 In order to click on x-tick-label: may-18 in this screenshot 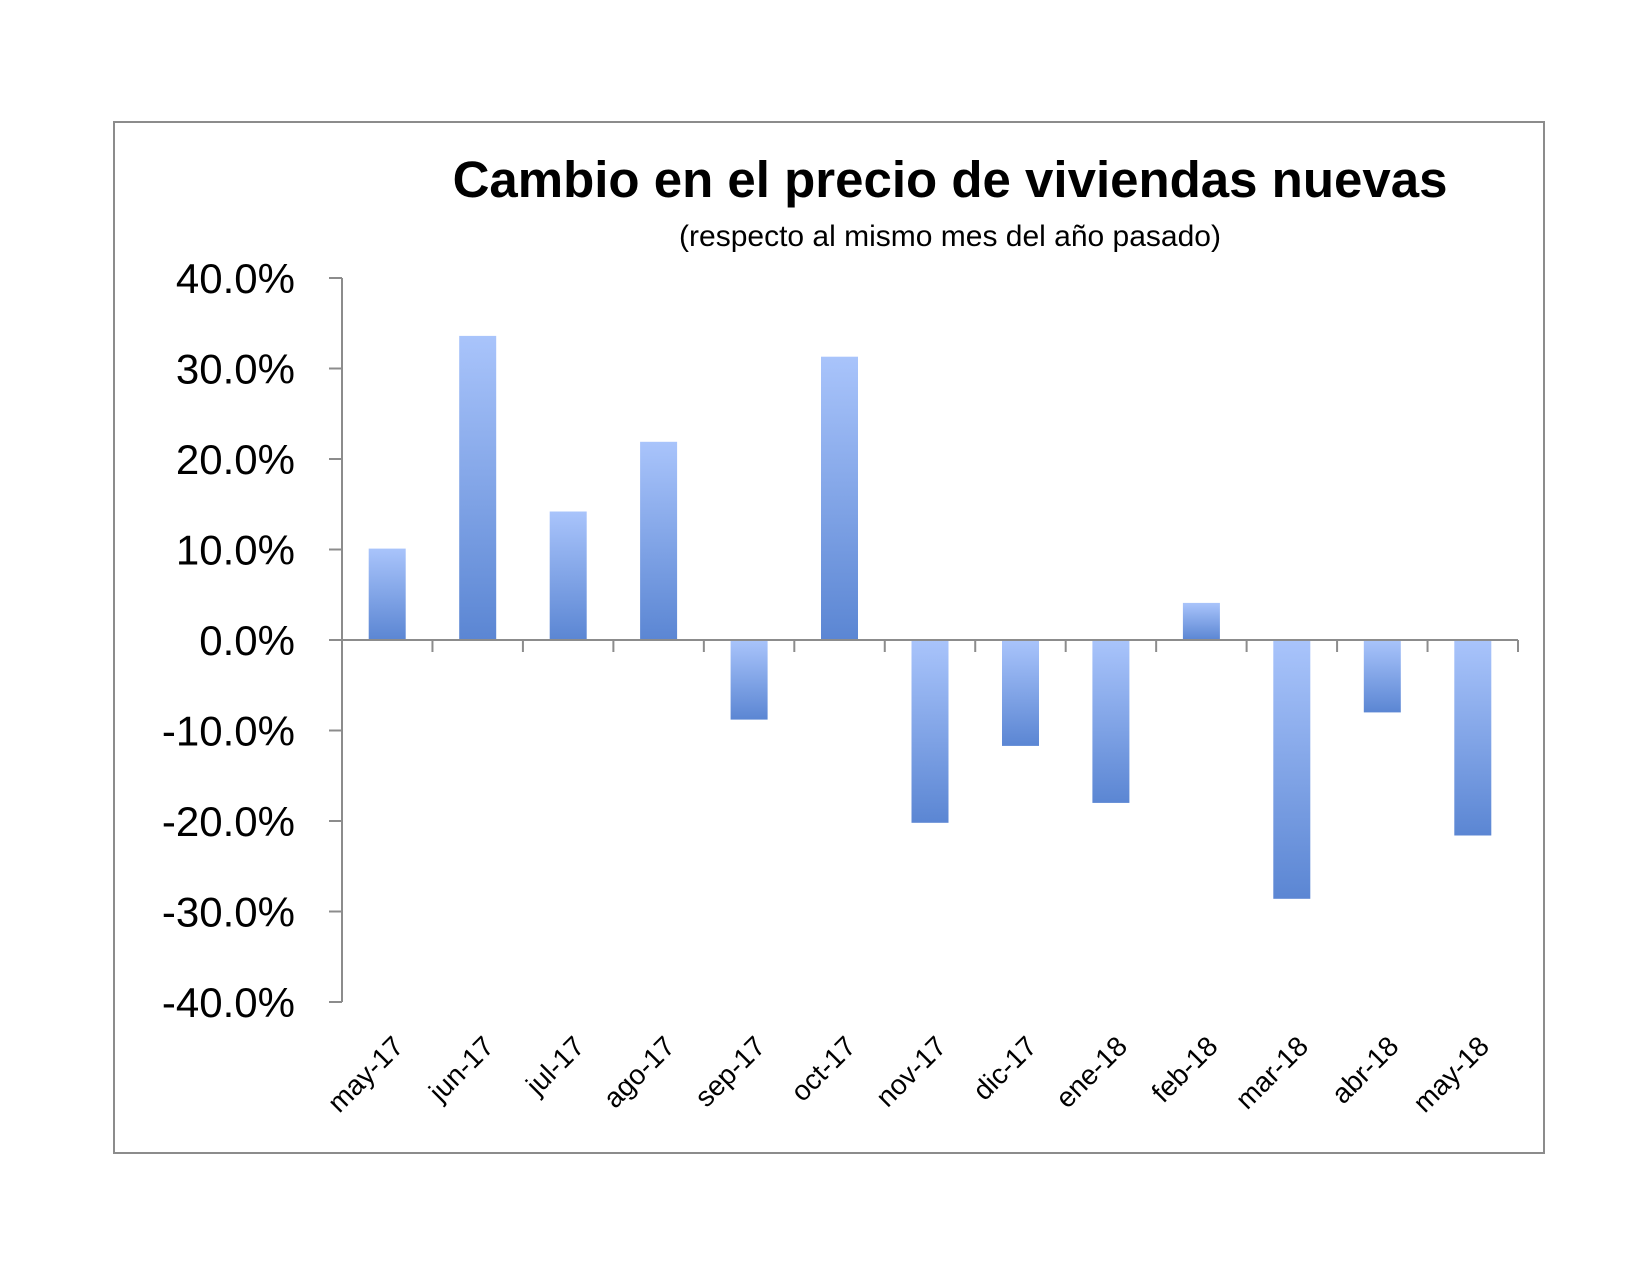, I will do `click(1451, 1074)`.